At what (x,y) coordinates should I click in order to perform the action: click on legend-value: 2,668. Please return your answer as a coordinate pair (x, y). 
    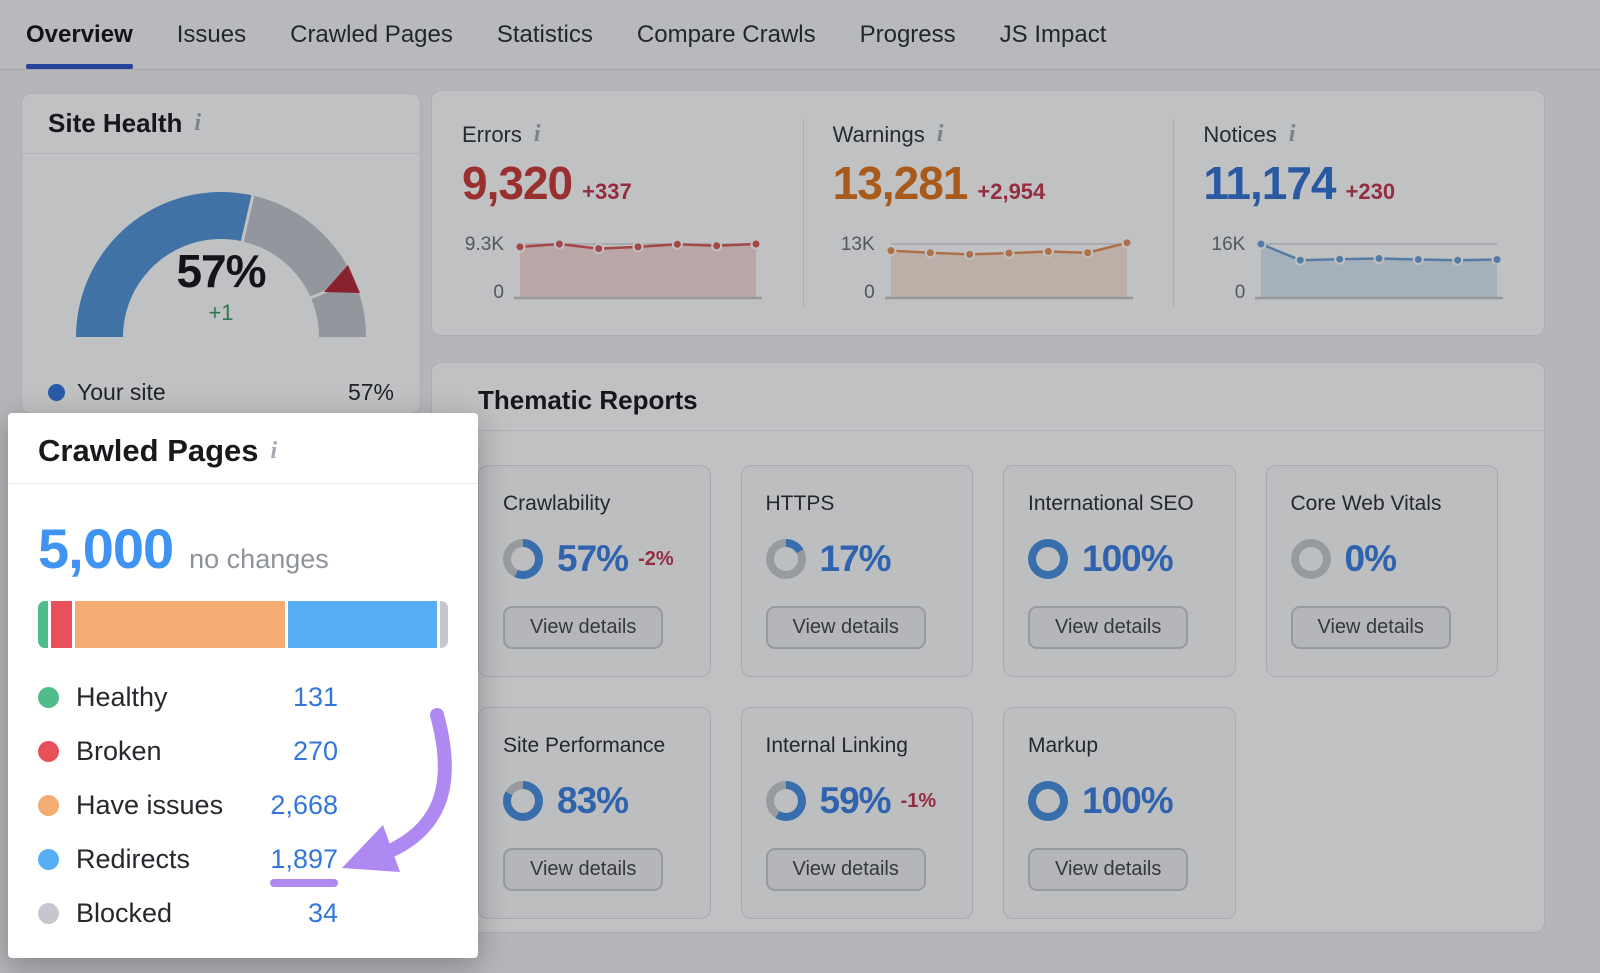
    Looking at the image, I should click on (304, 804).